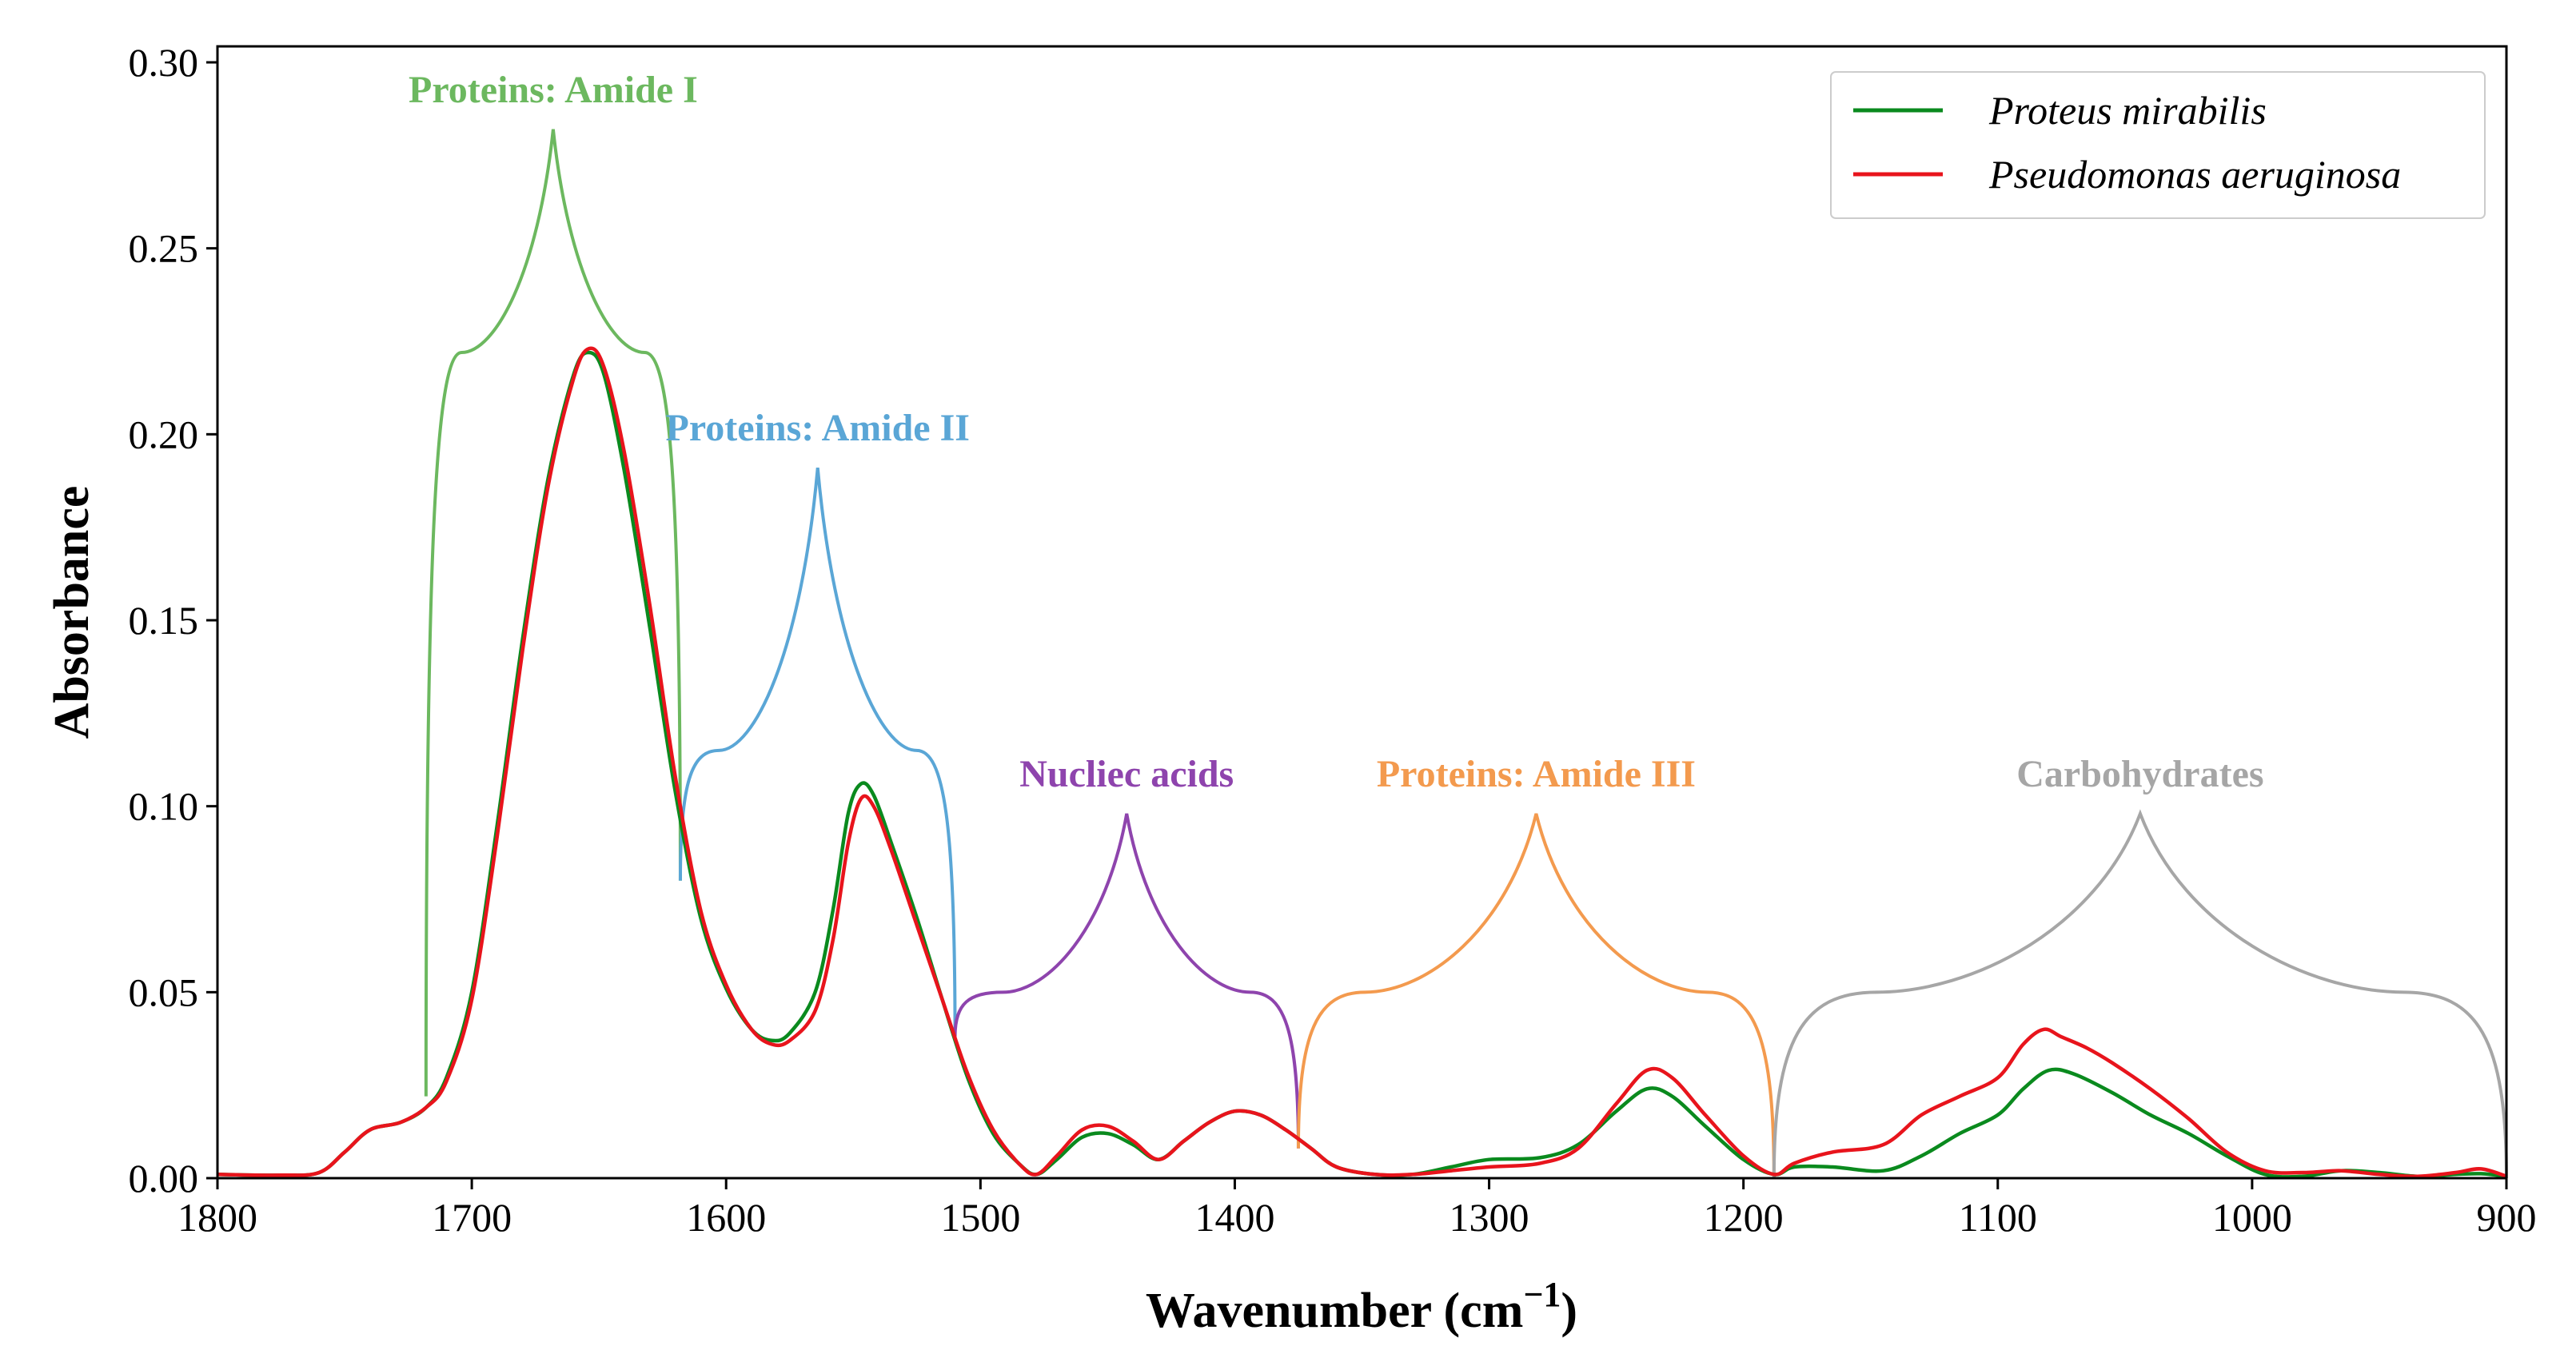 The image size is (2576, 1358). What do you see at coordinates (472, 1217) in the screenshot?
I see `x-tick-label: 1700` at bounding box center [472, 1217].